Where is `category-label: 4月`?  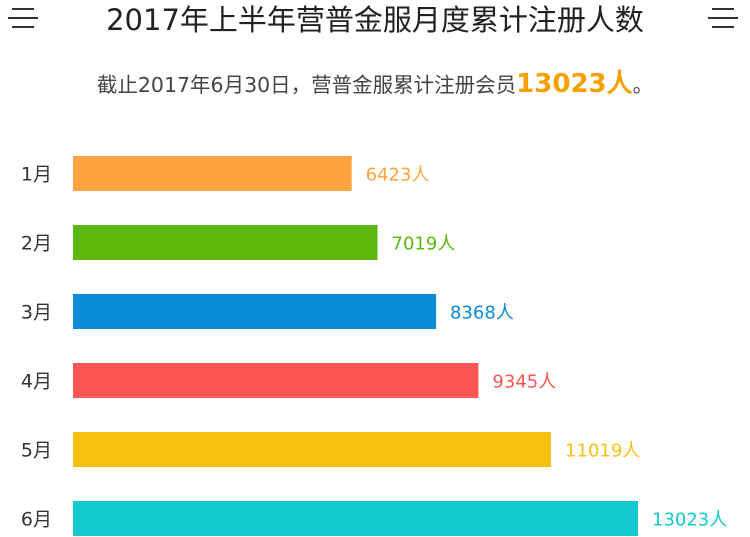 category-label: 4月 is located at coordinates (36, 382).